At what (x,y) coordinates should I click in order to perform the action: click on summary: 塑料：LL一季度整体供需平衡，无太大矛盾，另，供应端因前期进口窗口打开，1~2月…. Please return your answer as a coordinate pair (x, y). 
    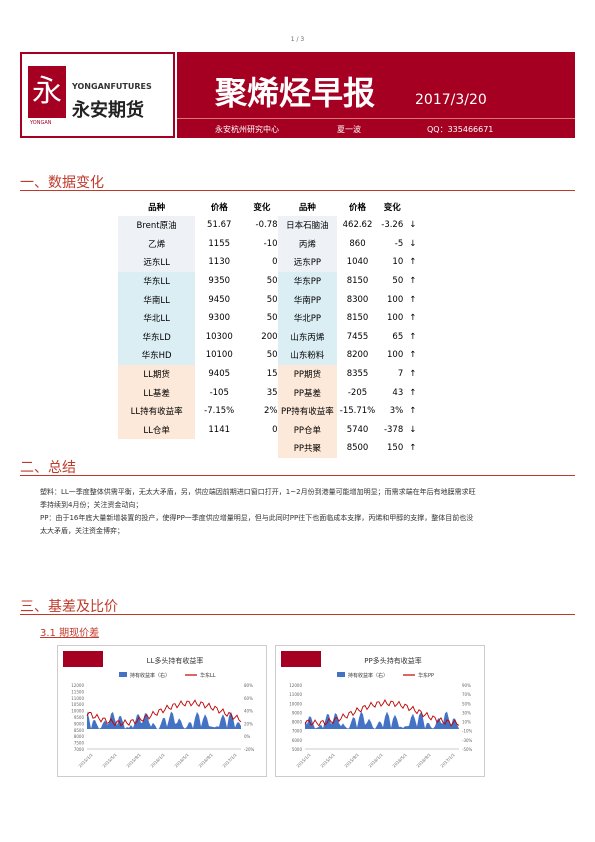
    Looking at the image, I should click on (260, 512).